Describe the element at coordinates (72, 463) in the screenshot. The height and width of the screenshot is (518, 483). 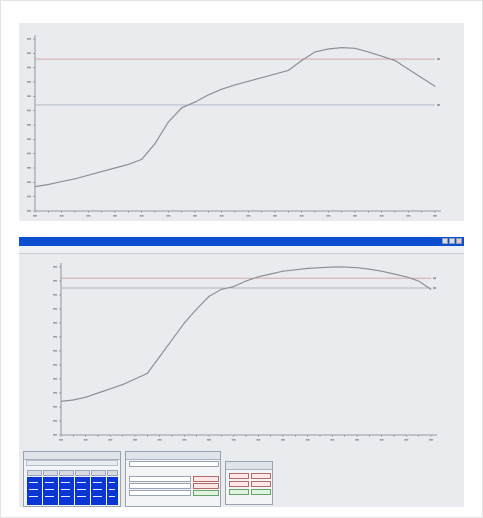
I see `data-table-subheader` at that location.